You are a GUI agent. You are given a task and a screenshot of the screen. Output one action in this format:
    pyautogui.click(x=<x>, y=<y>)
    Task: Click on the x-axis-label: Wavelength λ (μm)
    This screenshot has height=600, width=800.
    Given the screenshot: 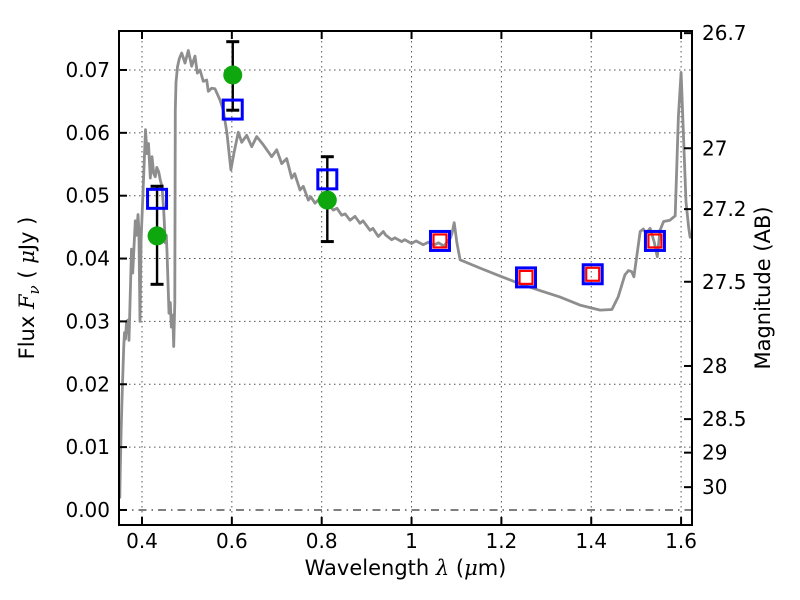 What is the action you would take?
    pyautogui.click(x=406, y=568)
    